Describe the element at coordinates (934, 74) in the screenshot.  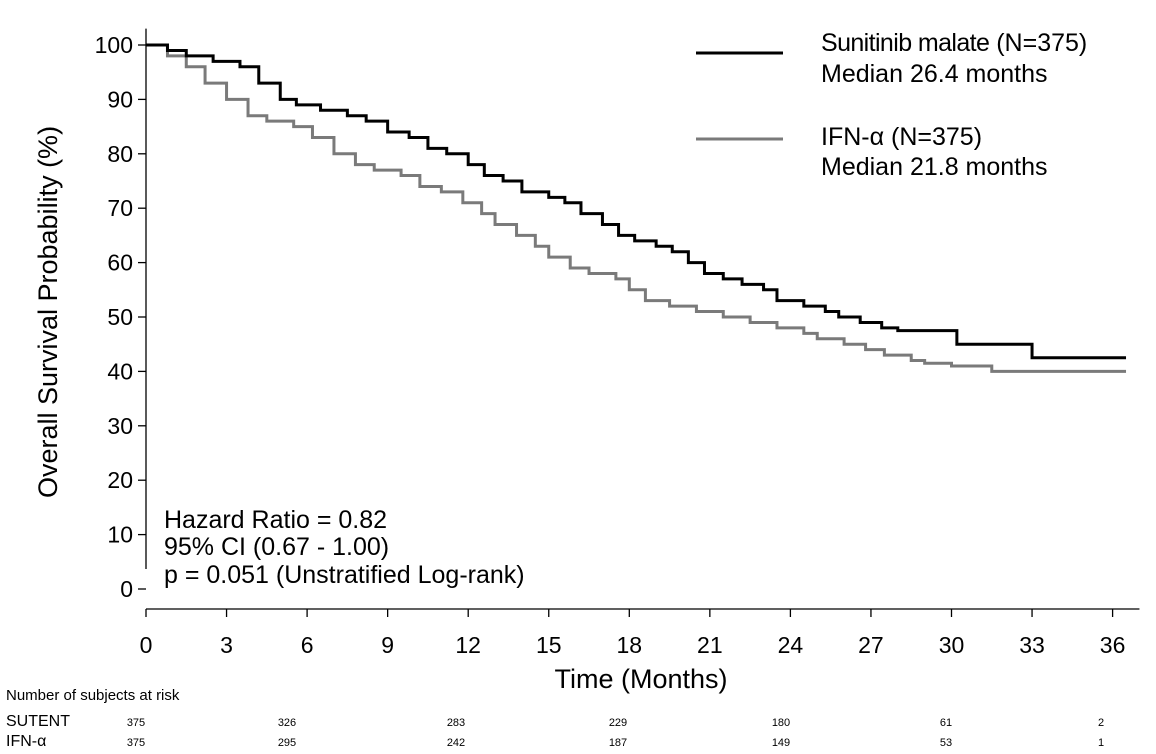
I see `legend-median-sunitinib: Median 26.4 months` at that location.